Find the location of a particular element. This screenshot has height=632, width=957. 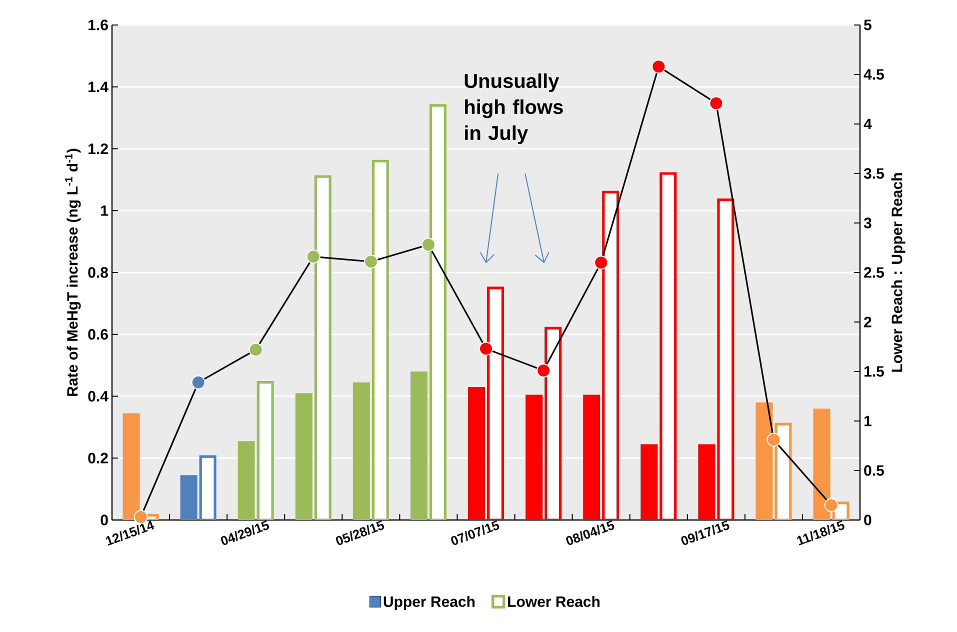

y-tick-label: 0.2 is located at coordinates (98, 458).